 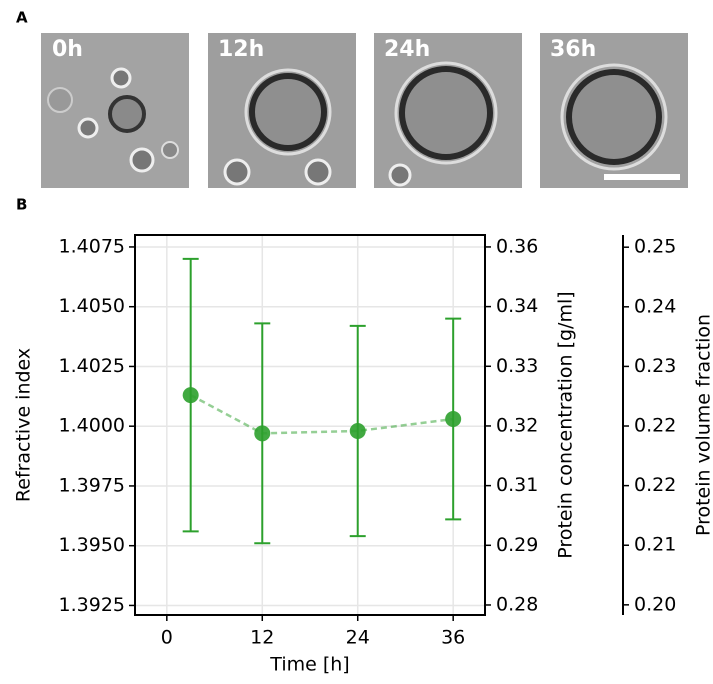 I want to click on y2-tick-label: 0.36, so click(x=517, y=246).